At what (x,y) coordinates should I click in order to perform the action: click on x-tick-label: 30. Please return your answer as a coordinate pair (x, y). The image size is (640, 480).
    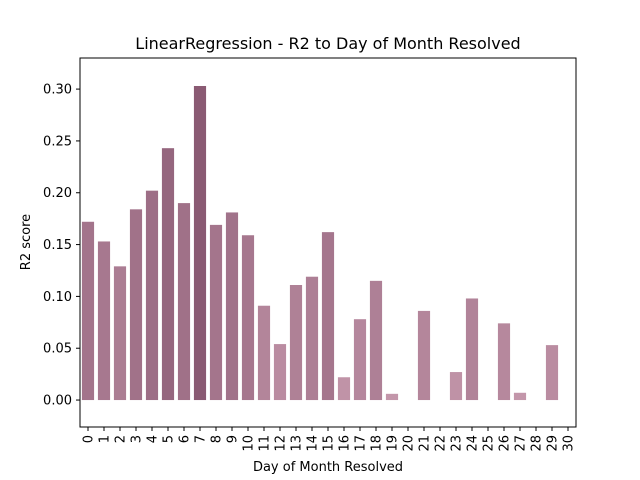
    Looking at the image, I should click on (569, 443).